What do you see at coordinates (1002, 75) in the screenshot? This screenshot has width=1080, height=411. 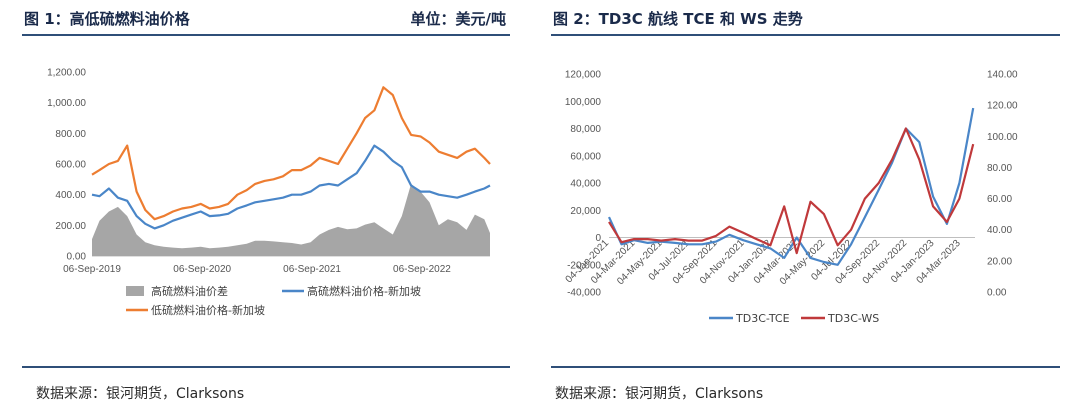 I see `y-right-tick-label: 140.00` at bounding box center [1002, 75].